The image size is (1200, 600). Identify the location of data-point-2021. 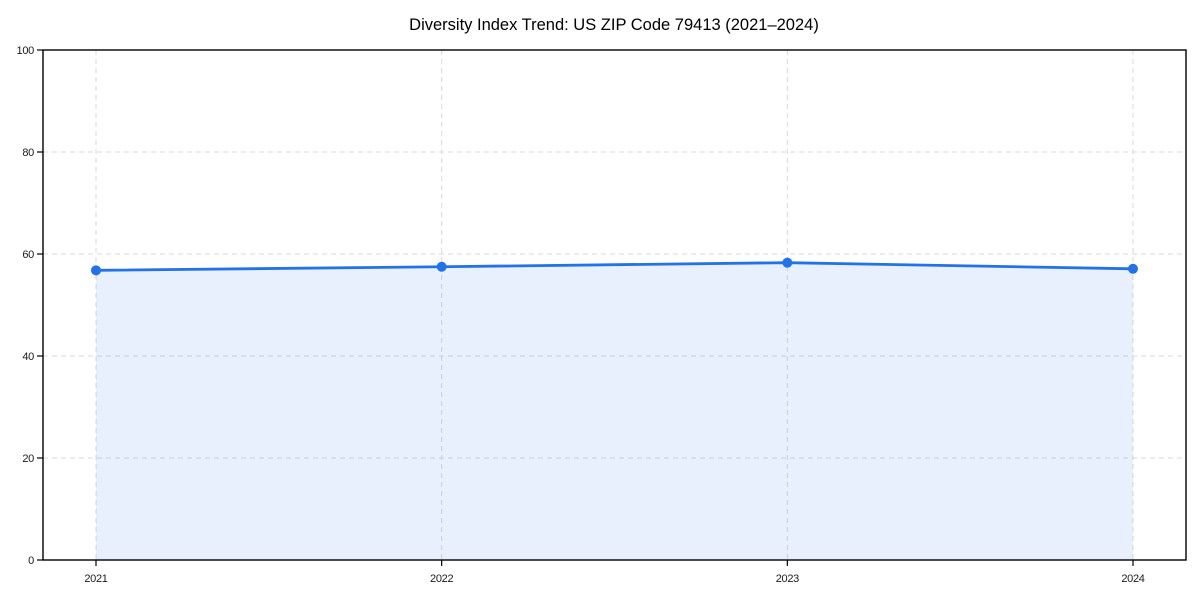
(96, 270).